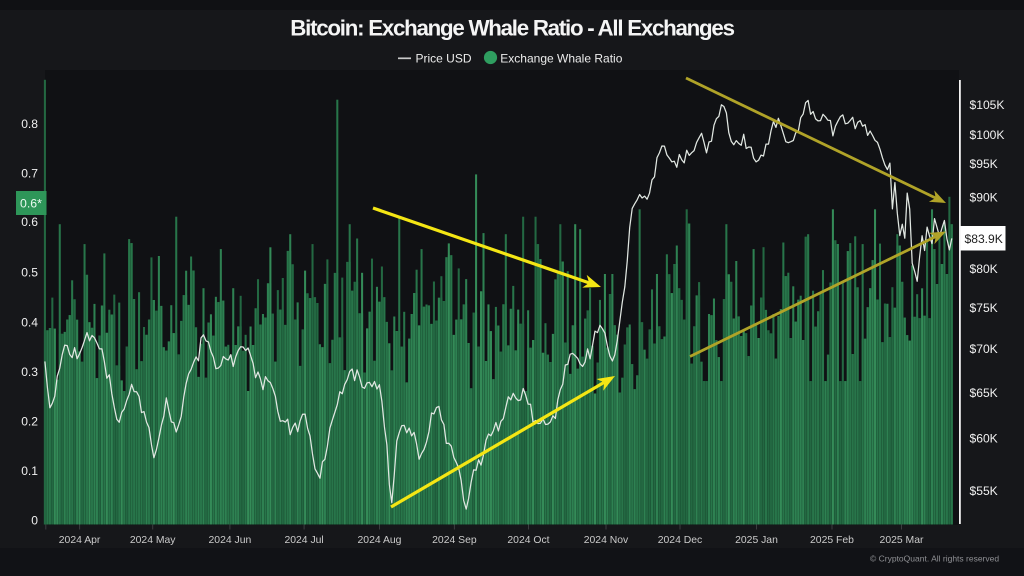 The image size is (1024, 576). I want to click on svg-text:© CryptoQuant. All rights rese: © CryptoQuant. All rights reserved, so click(934, 559).